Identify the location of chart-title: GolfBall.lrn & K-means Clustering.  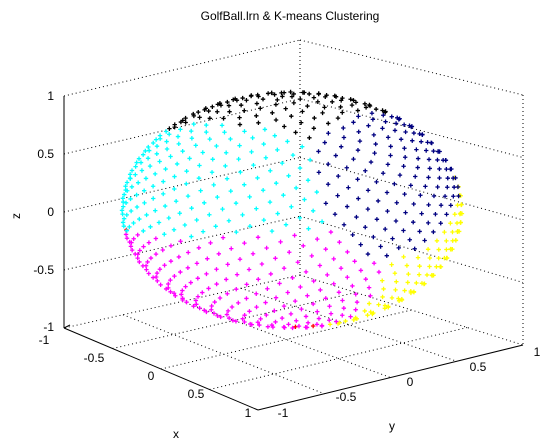
(290, 16).